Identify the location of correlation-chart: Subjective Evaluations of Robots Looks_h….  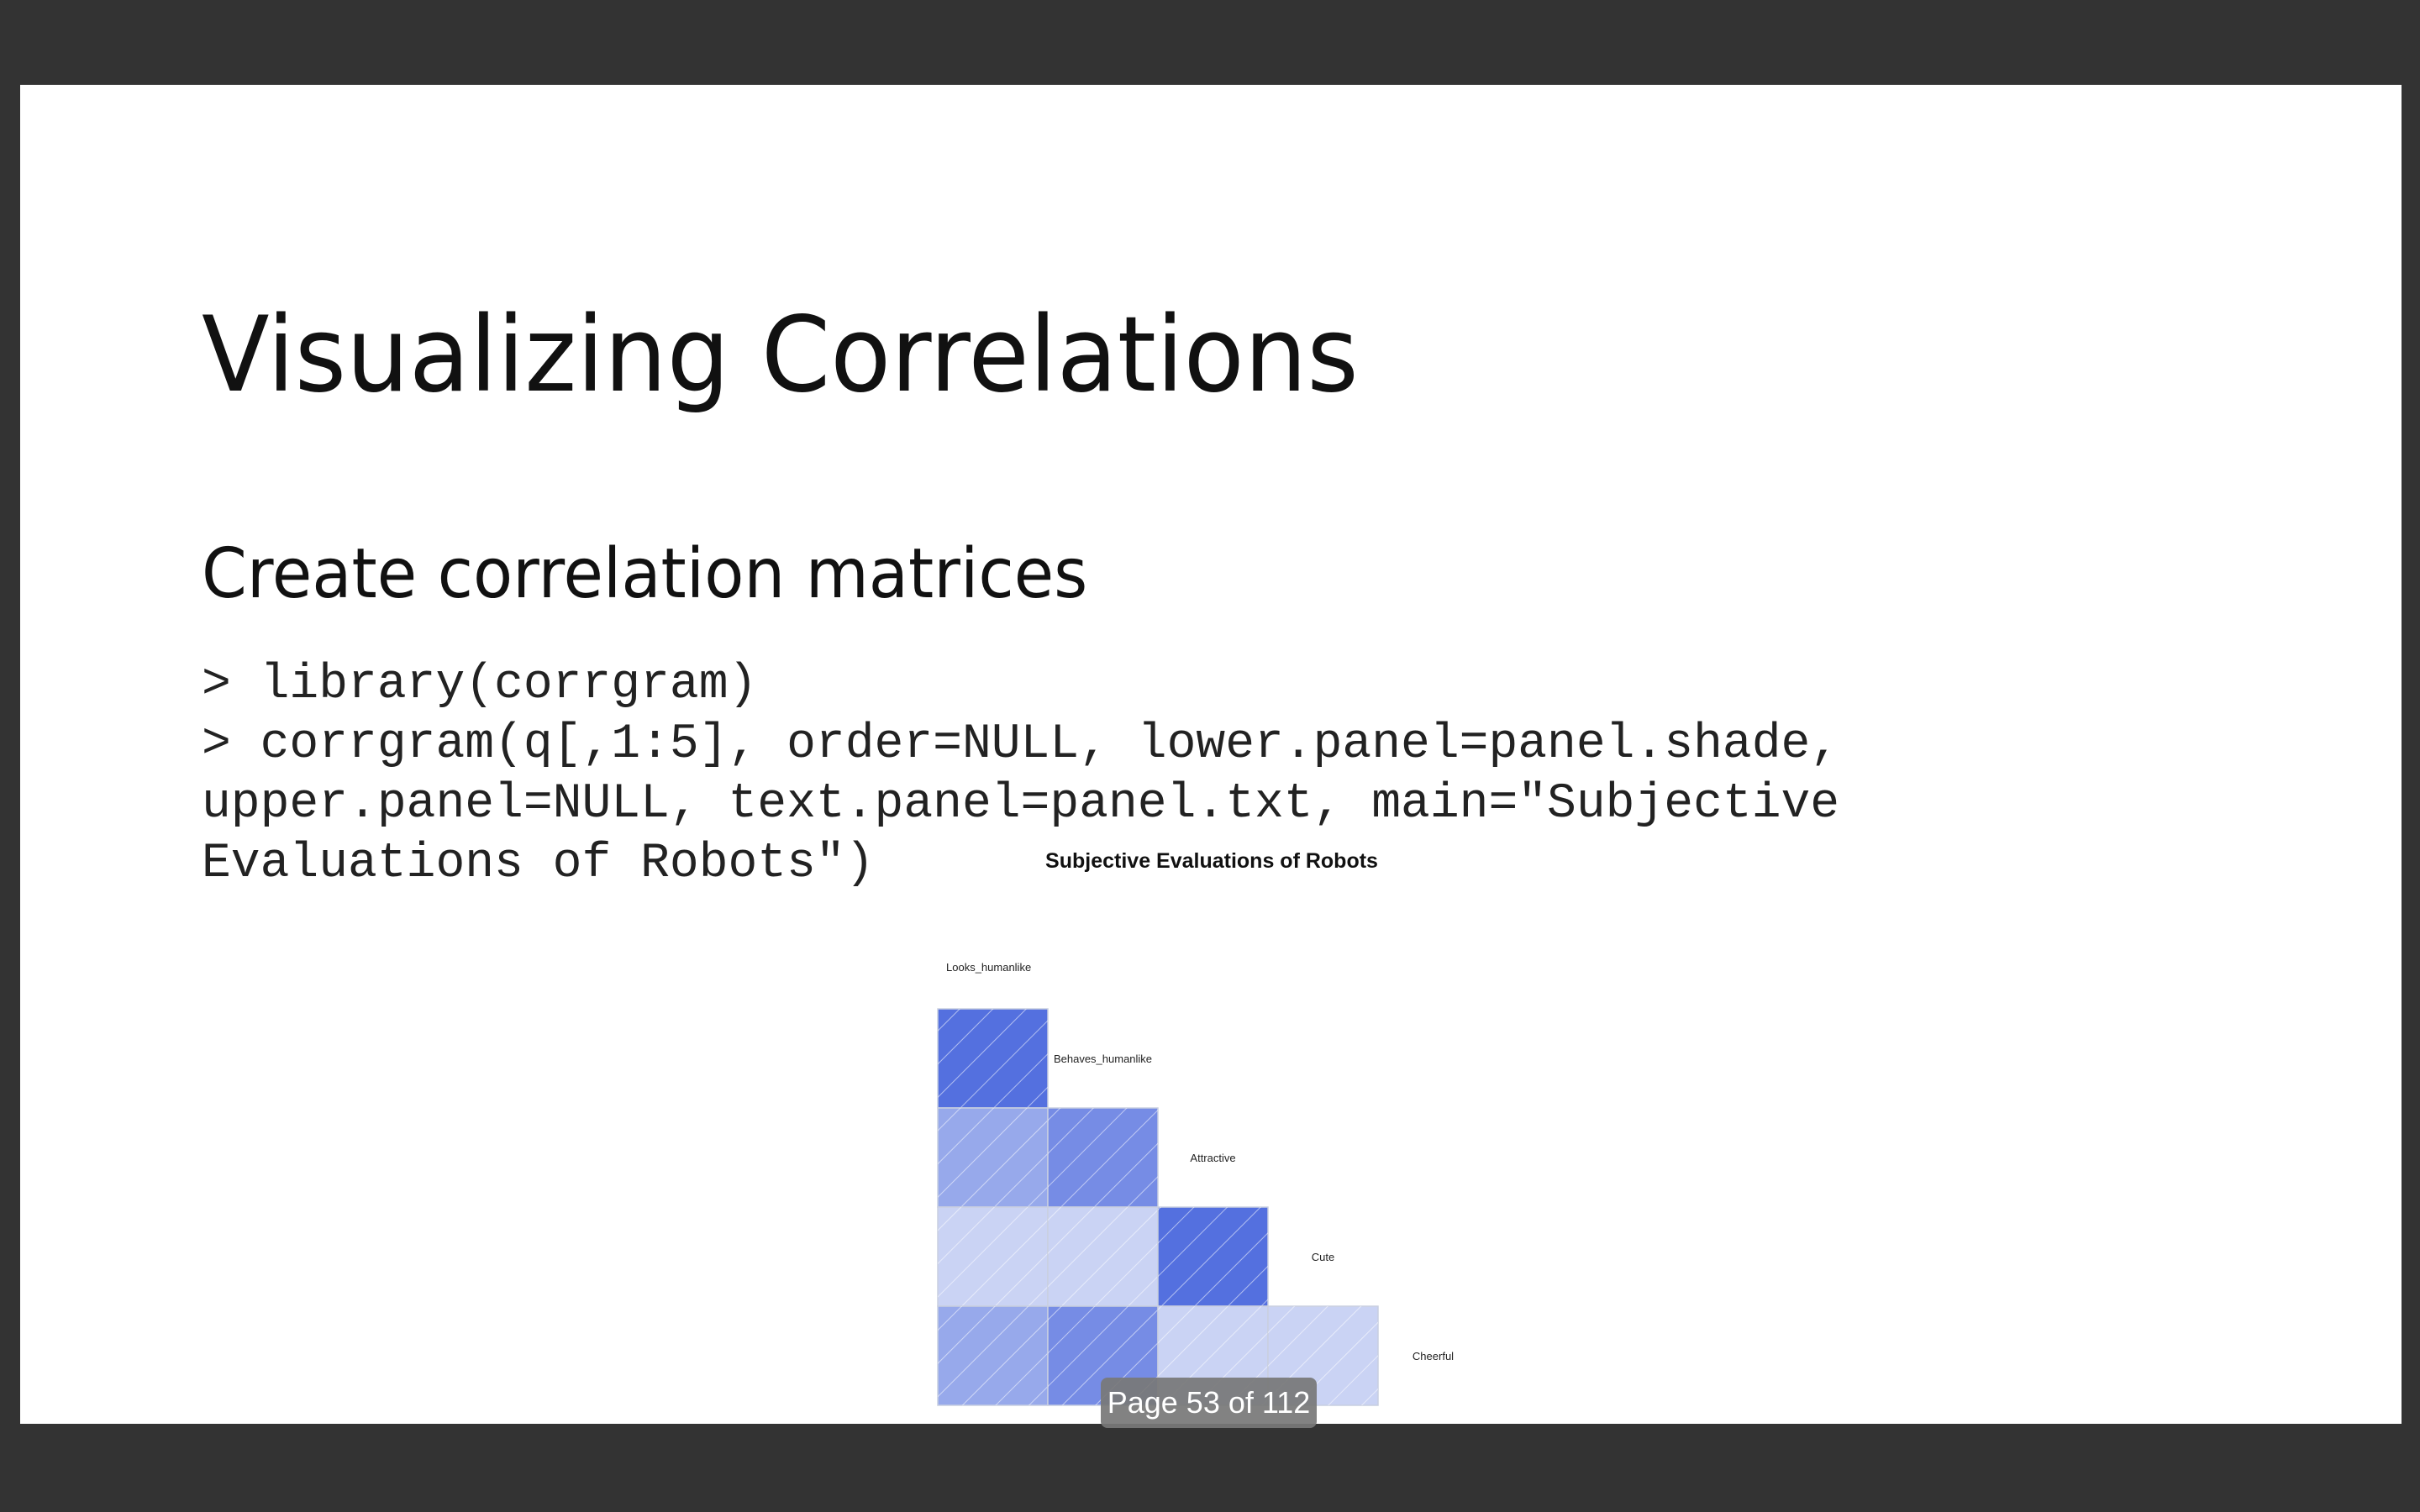
(1195, 1127).